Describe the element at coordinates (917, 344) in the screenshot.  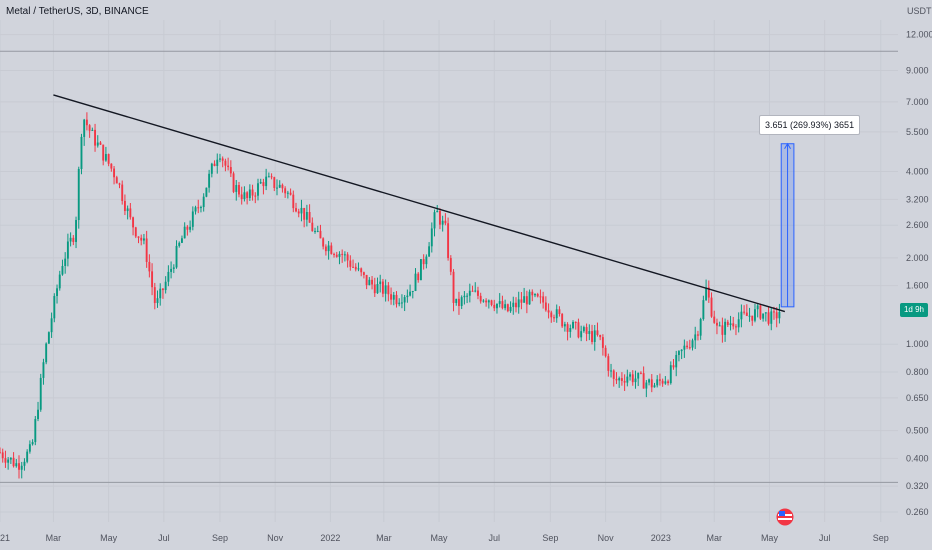
I see `y-tick-label: 1.000` at that location.